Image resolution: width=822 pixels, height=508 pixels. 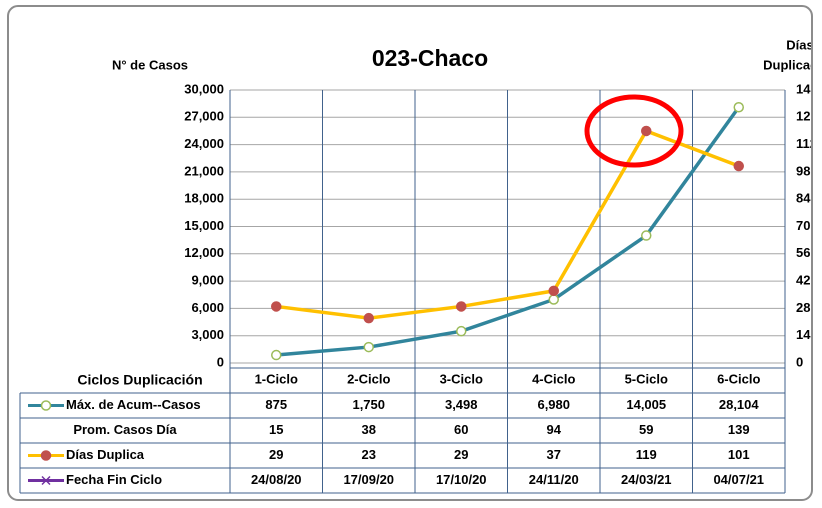 I want to click on table-cell: 04/07/21, so click(x=738, y=479).